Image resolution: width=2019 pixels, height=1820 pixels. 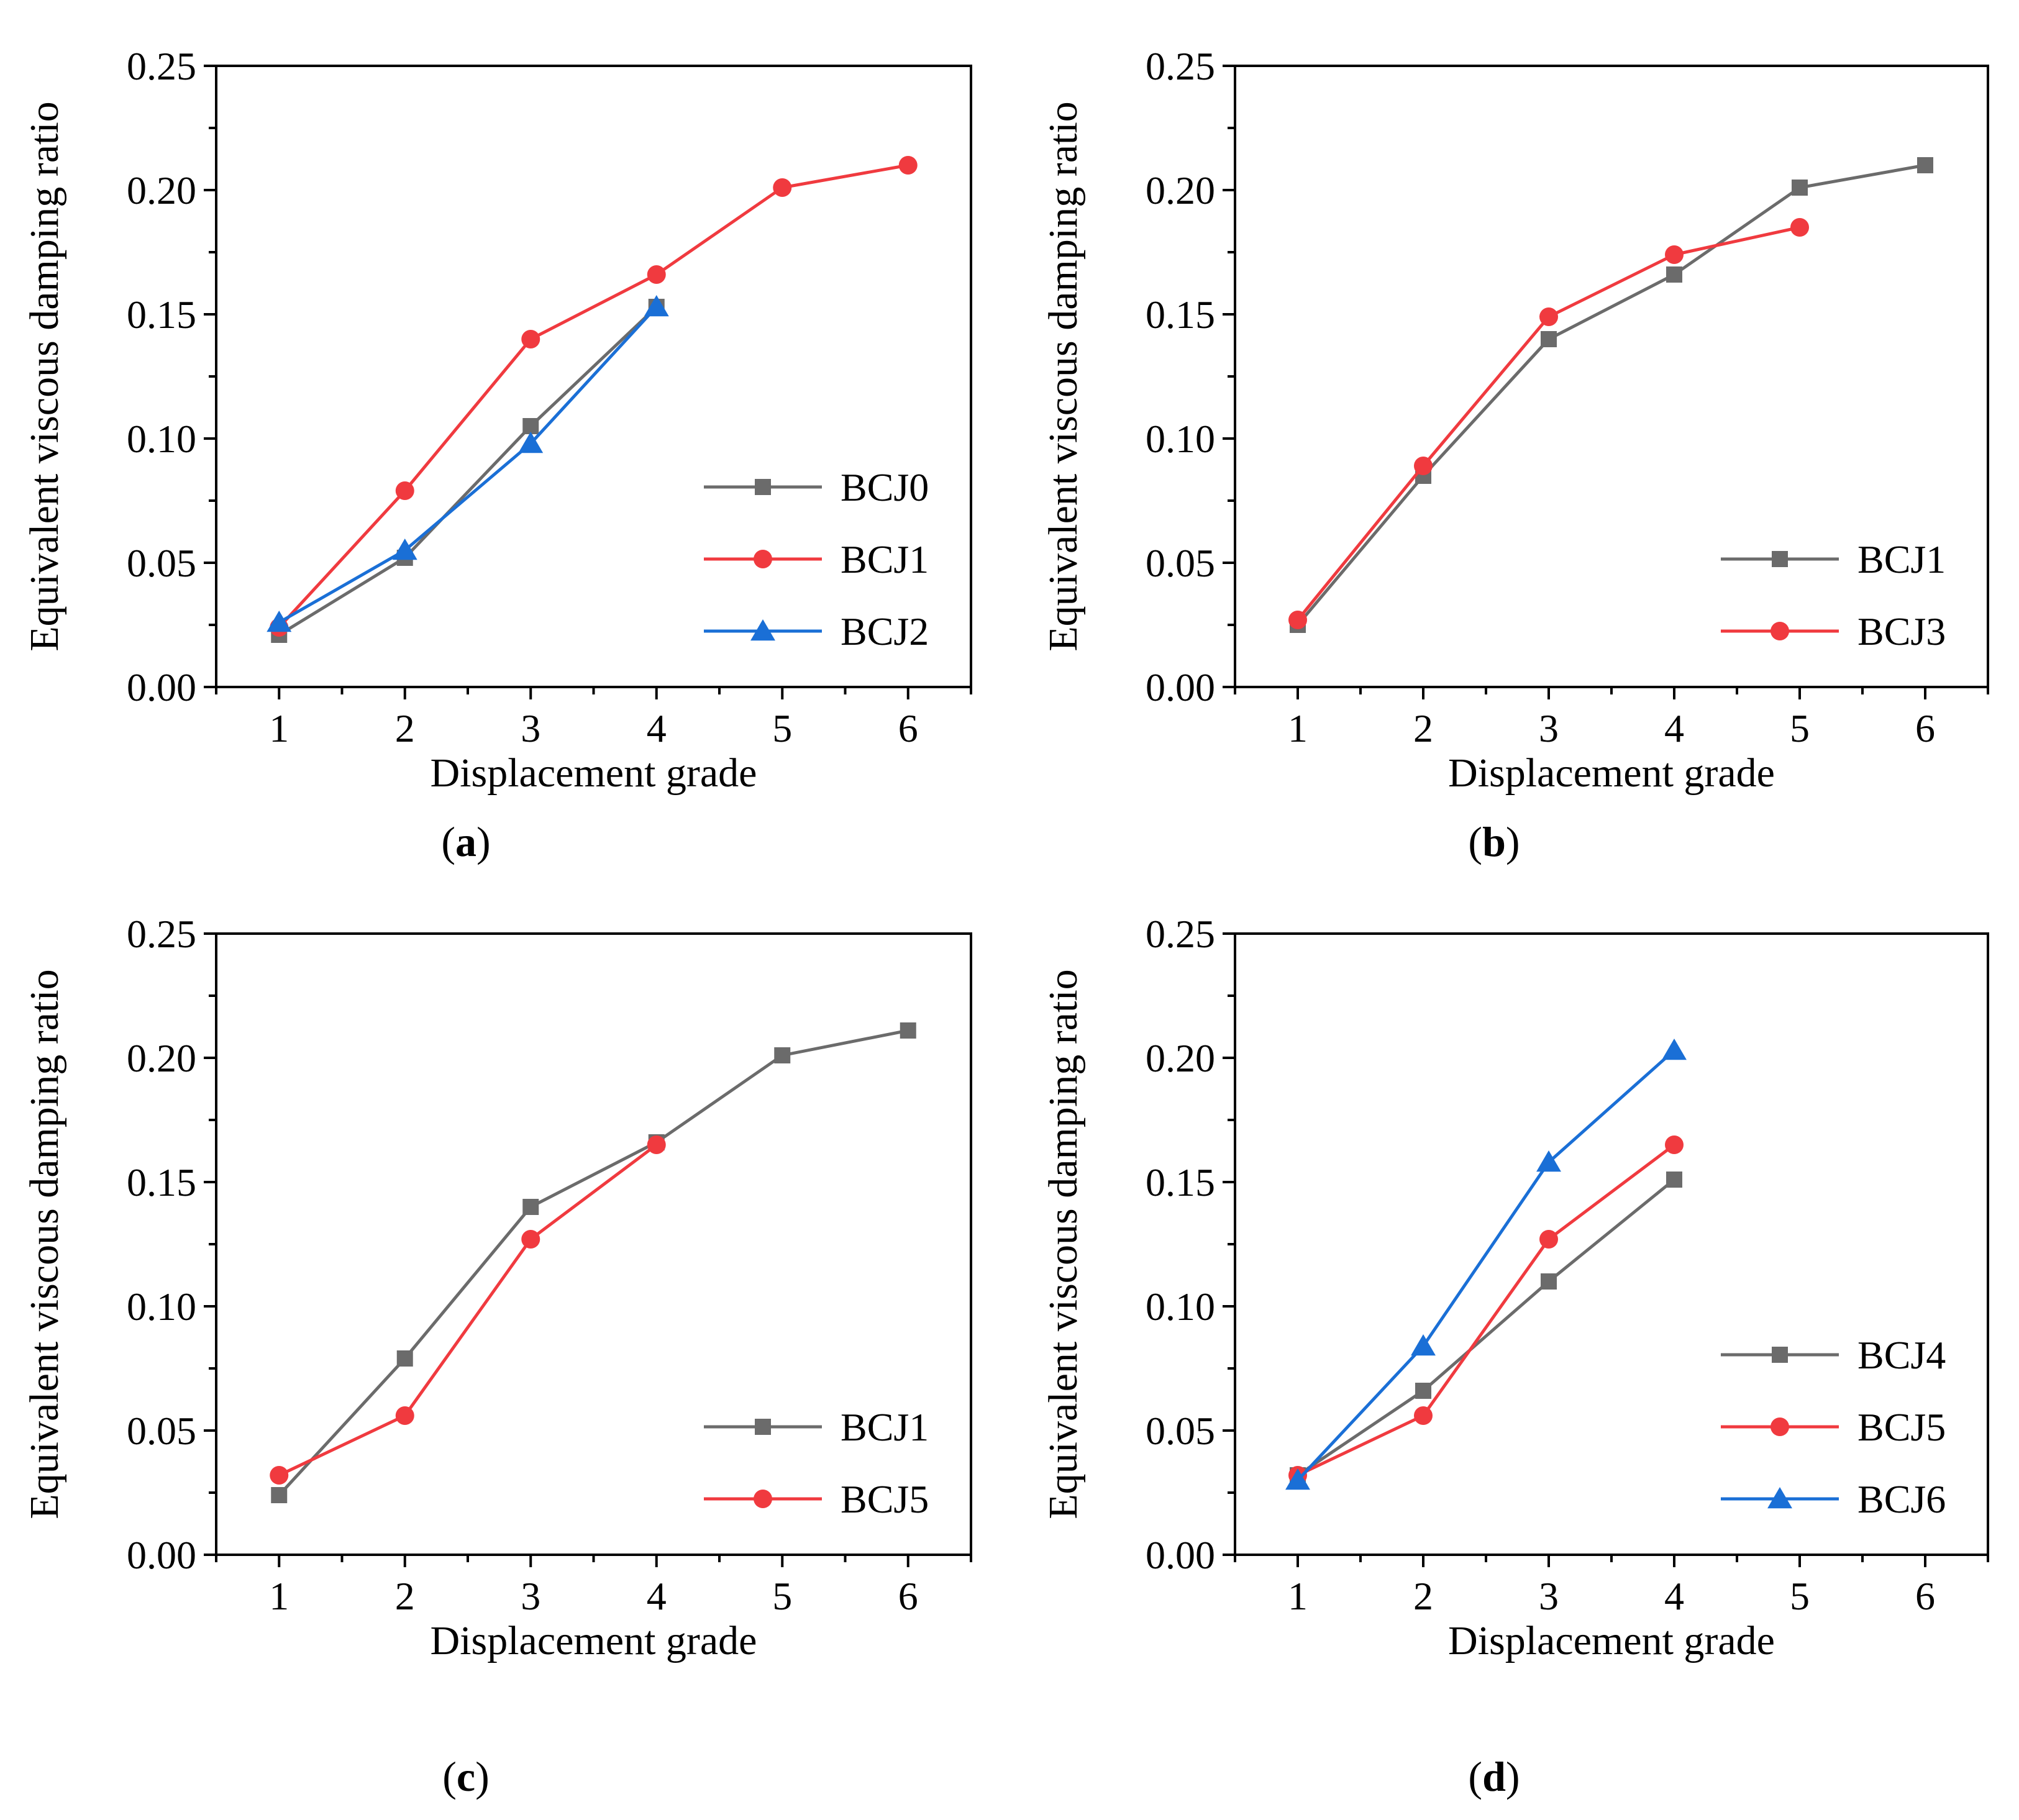 I want to click on panel-caption: (a), so click(x=466, y=841).